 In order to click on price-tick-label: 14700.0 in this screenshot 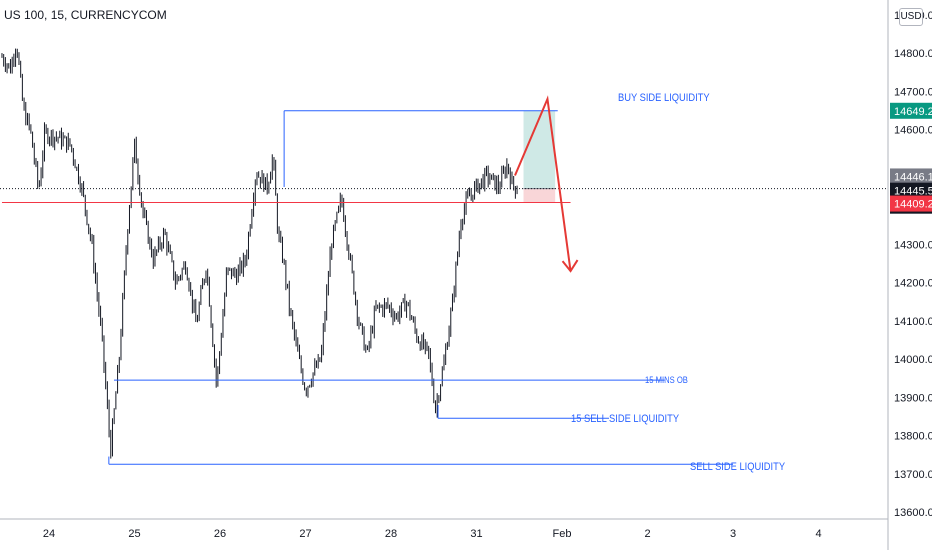, I will do `click(913, 92)`.